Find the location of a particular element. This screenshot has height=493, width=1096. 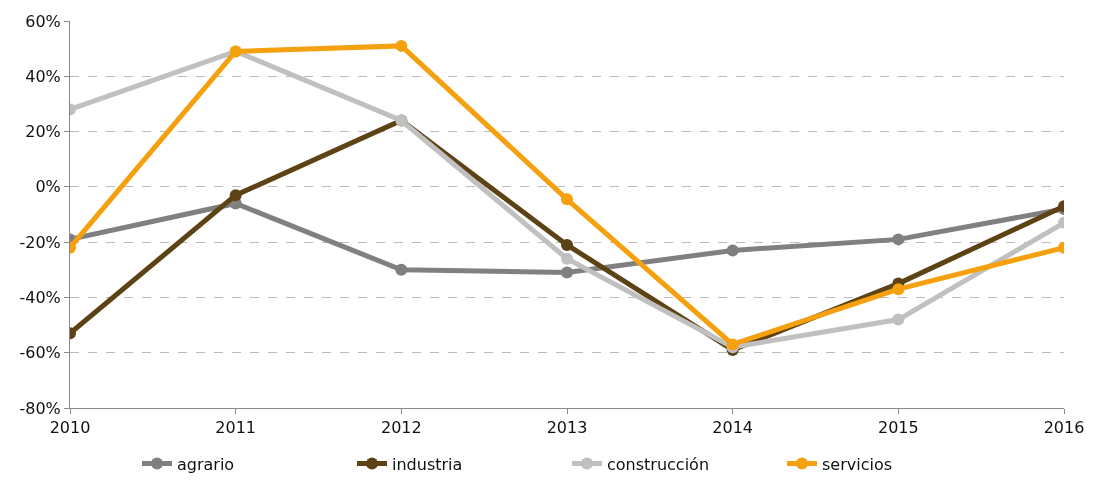

x-tick-label: 2011 is located at coordinates (236, 428).